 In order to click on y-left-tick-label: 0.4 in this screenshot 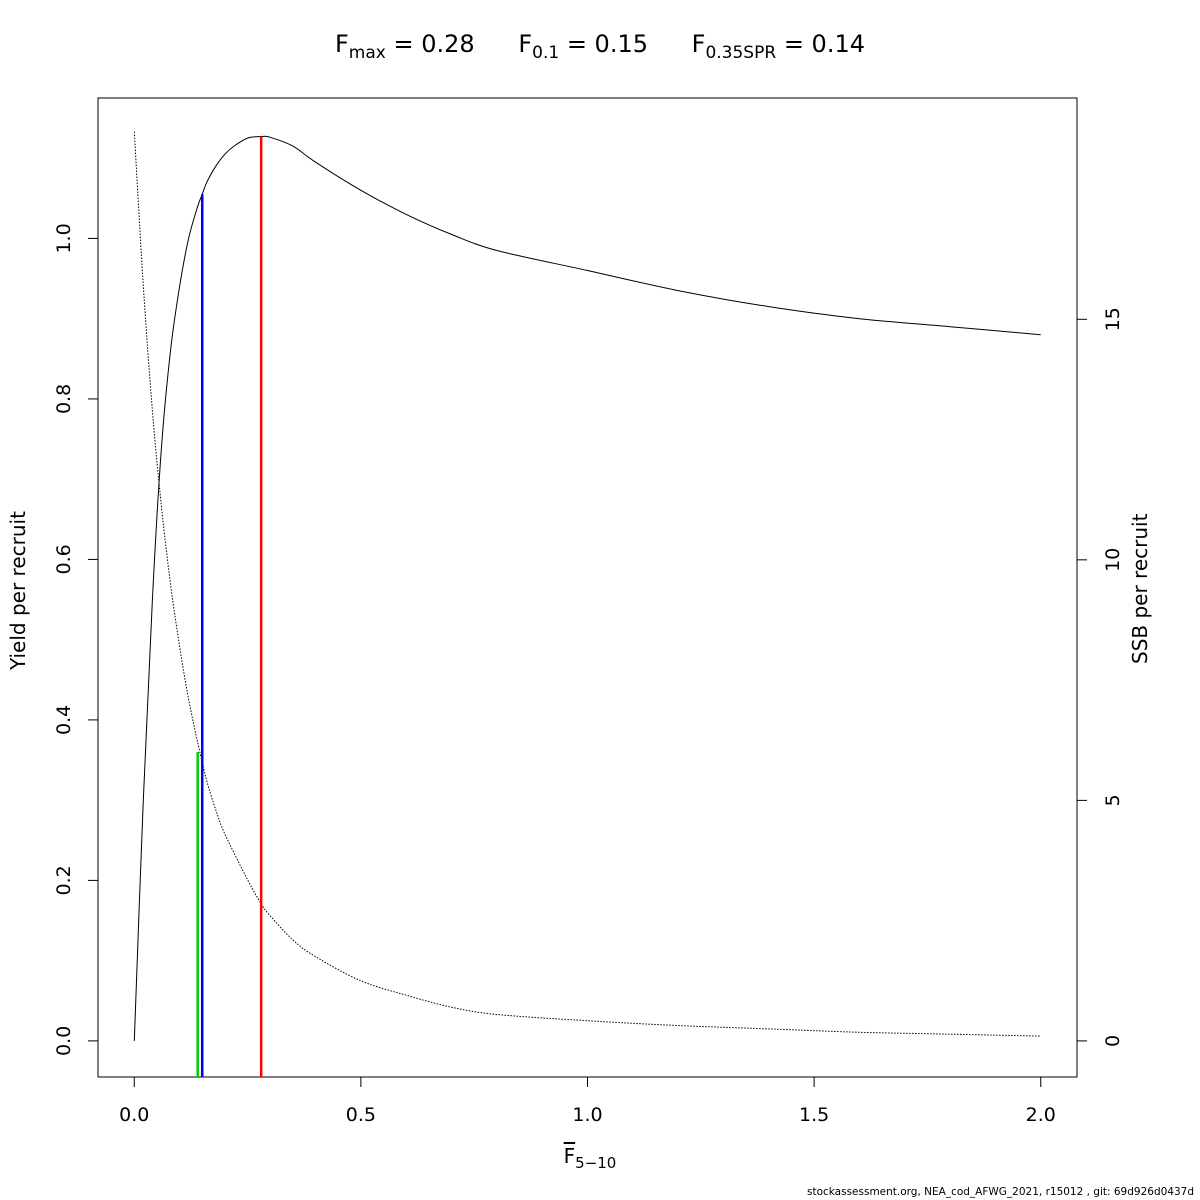, I will do `click(64, 720)`.